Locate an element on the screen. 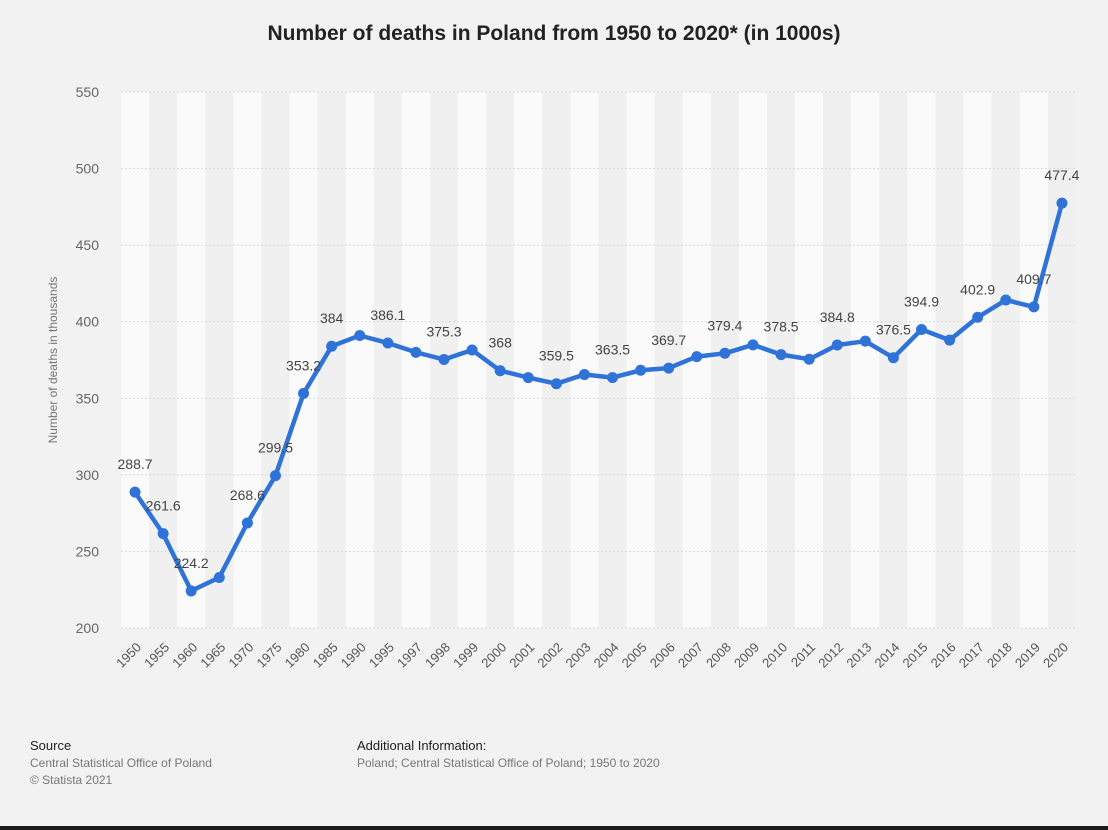 The image size is (1108, 830). x-tick-label: 2010 is located at coordinates (774, 655).